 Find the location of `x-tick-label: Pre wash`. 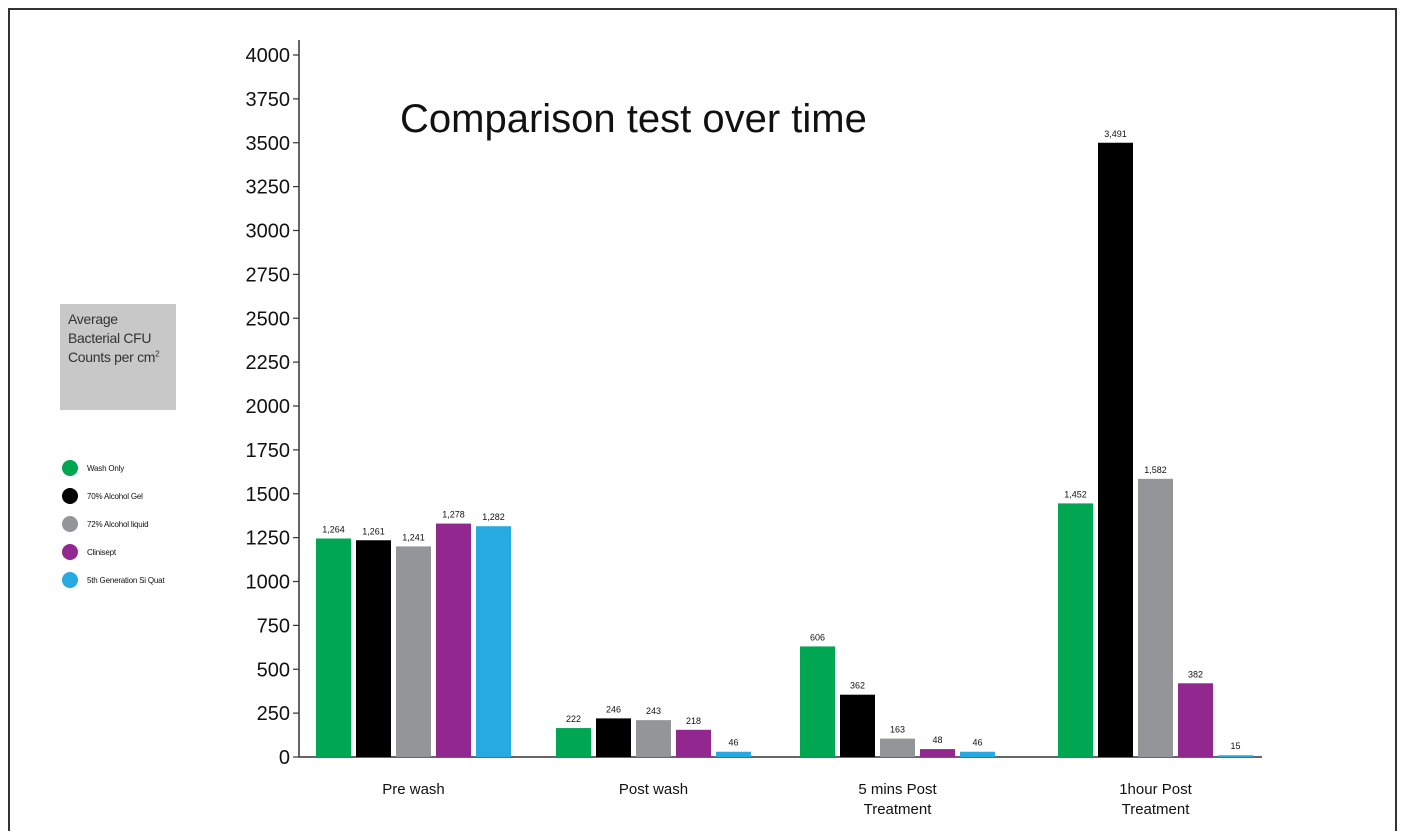

x-tick-label: Pre wash is located at coordinates (413, 789).